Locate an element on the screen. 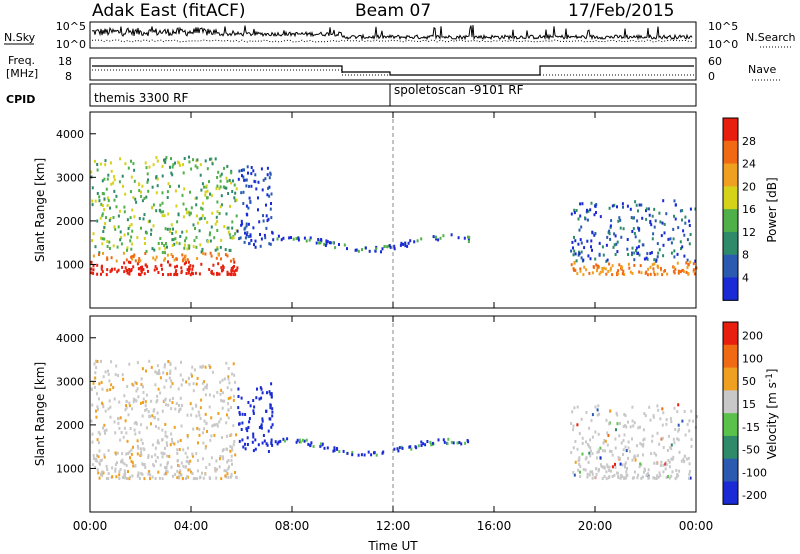  colorbar-segment is located at coordinates (730, 266).